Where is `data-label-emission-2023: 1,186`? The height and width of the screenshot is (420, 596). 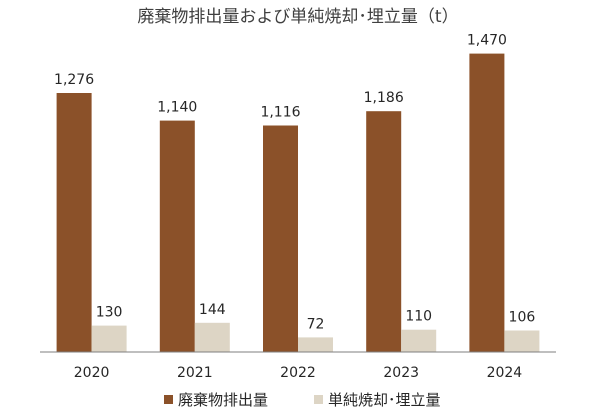 data-label-emission-2023: 1,186 is located at coordinates (384, 98).